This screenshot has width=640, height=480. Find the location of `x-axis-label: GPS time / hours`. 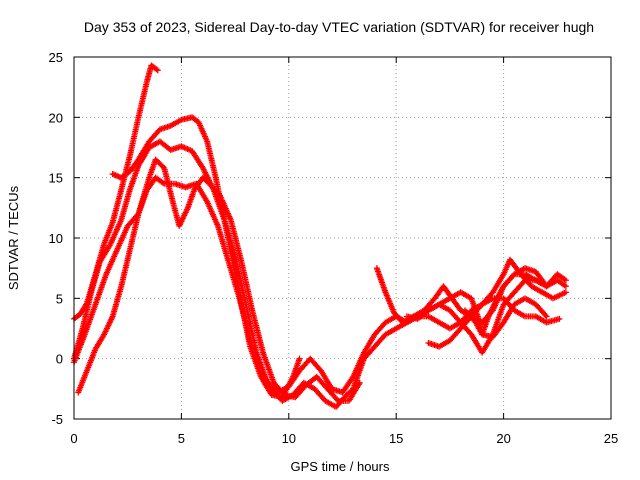

x-axis-label: GPS time / hours is located at coordinates (340, 466).